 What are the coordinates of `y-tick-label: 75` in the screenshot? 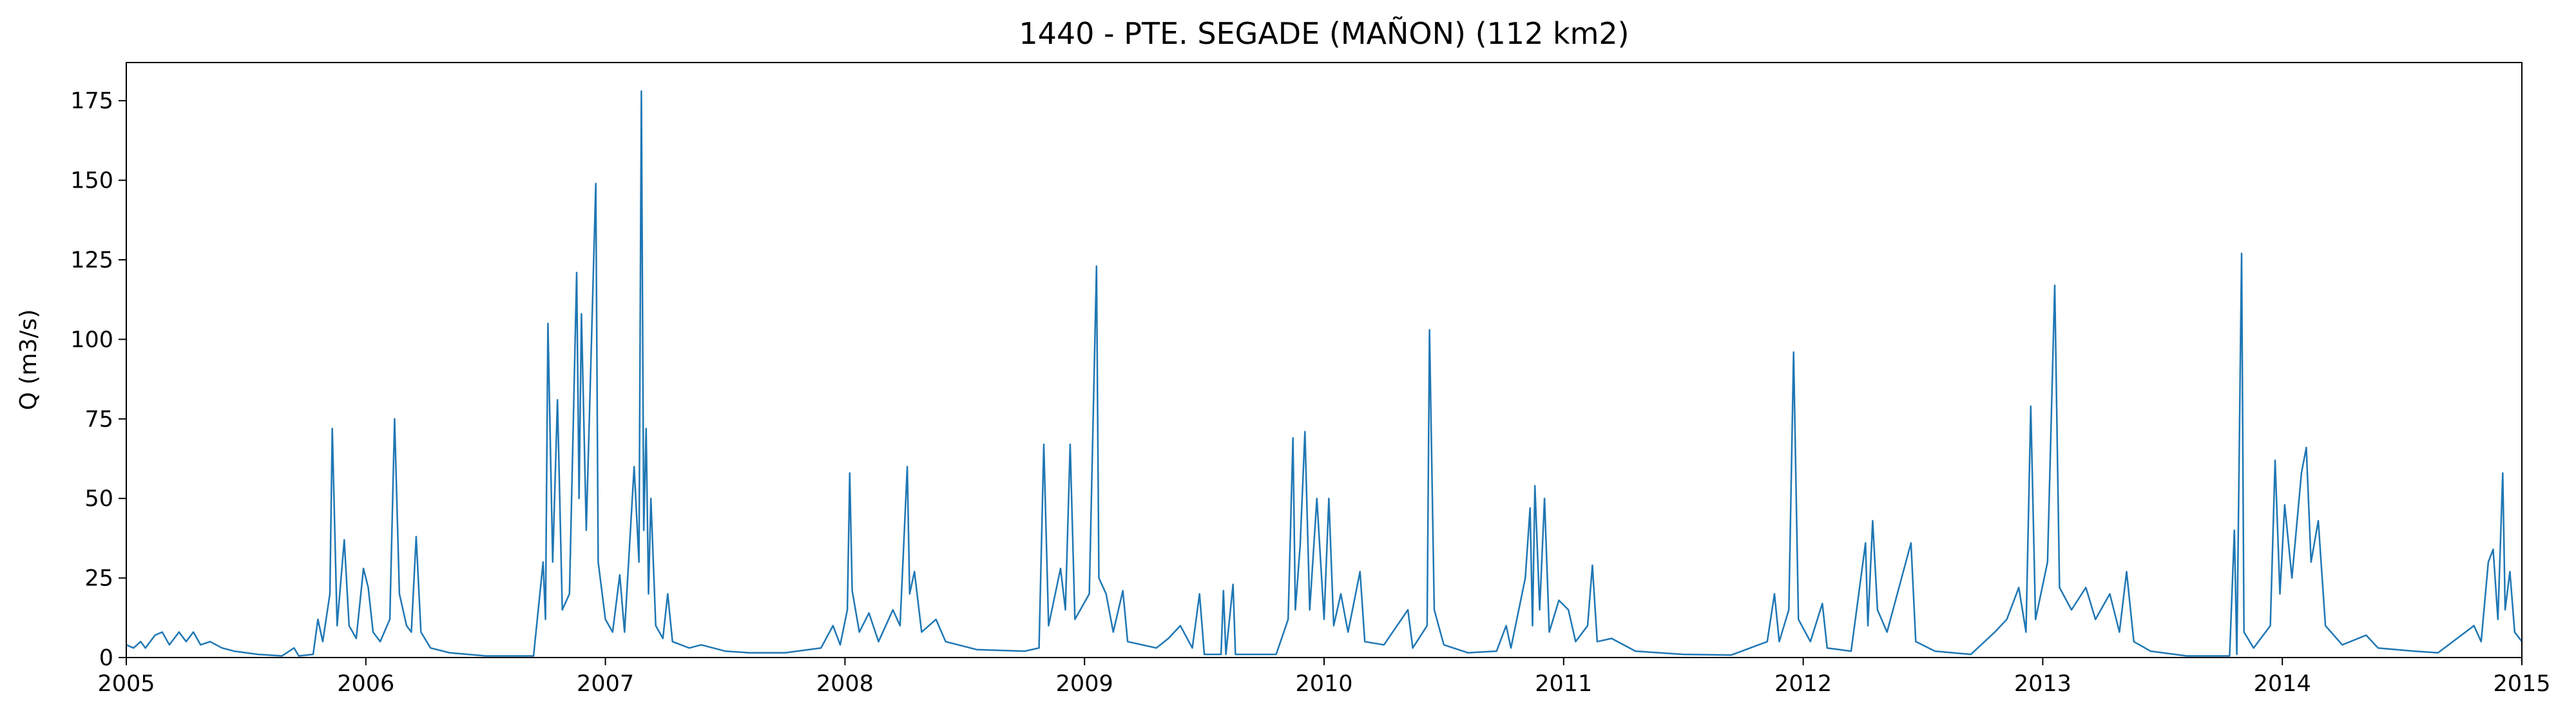 It's located at (98, 420).